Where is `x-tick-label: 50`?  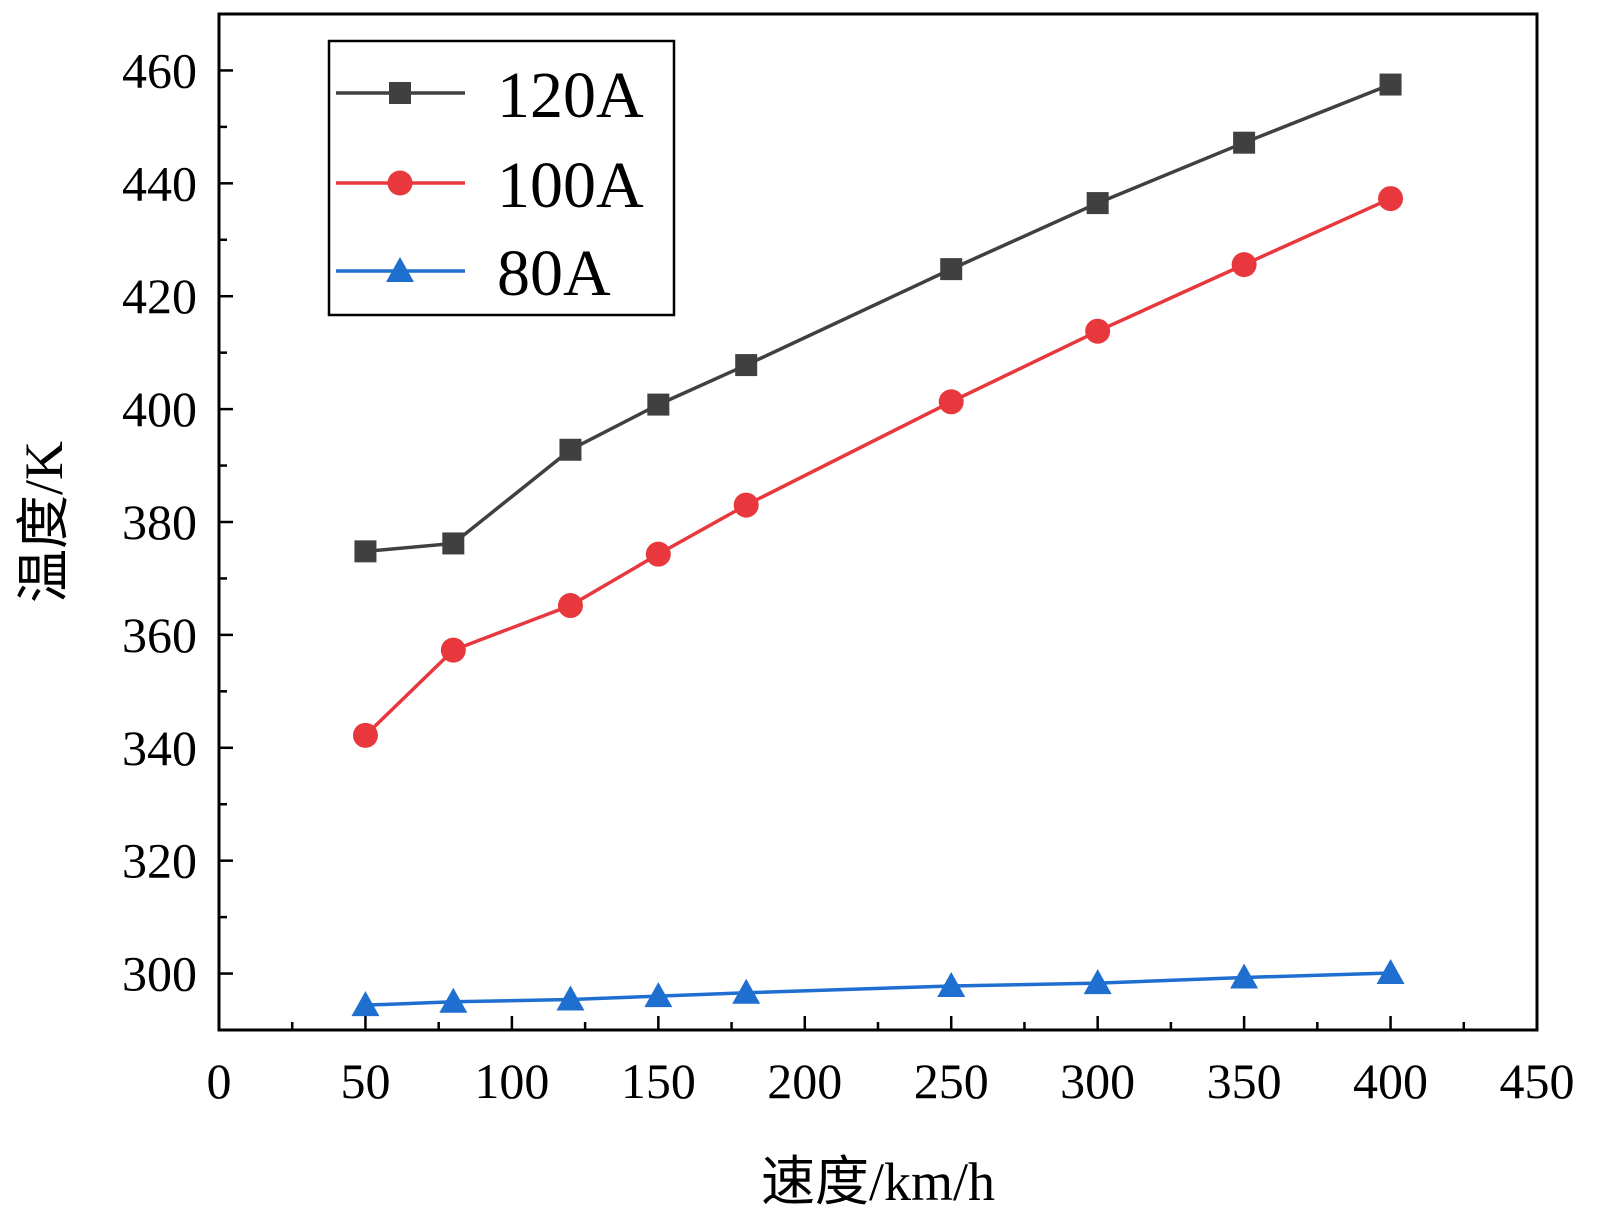 x-tick-label: 50 is located at coordinates (365, 1081).